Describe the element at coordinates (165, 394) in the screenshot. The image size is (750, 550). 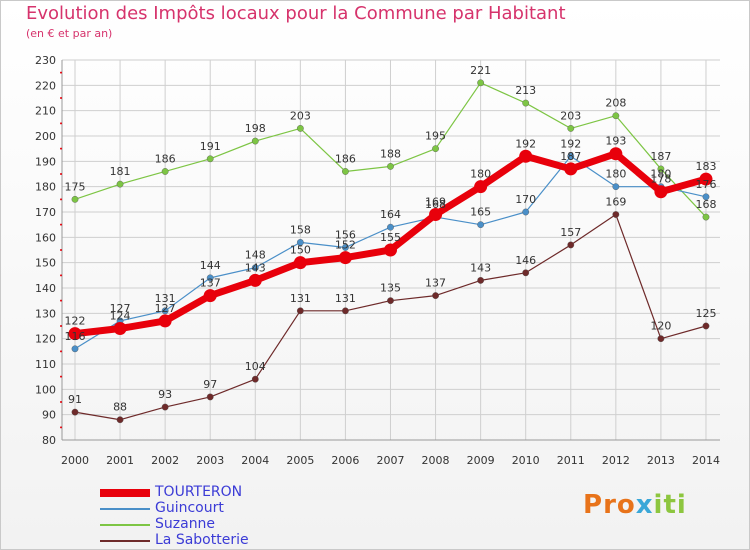
I see `data-label-la-sabotterie: 93` at that location.